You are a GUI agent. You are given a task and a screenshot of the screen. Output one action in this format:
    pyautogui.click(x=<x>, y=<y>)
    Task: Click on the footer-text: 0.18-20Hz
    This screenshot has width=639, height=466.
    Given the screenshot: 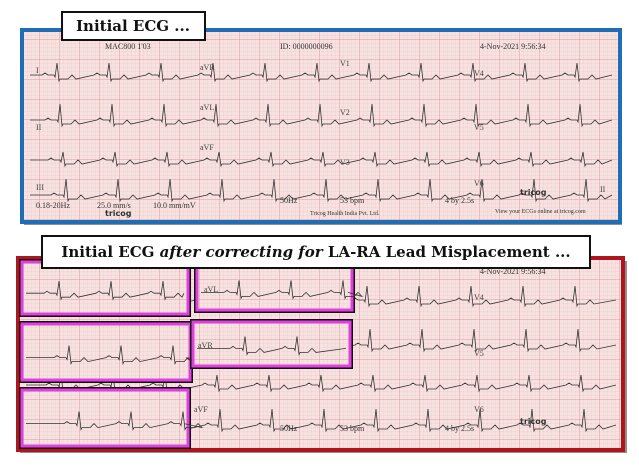 What is the action you would take?
    pyautogui.click(x=53, y=205)
    